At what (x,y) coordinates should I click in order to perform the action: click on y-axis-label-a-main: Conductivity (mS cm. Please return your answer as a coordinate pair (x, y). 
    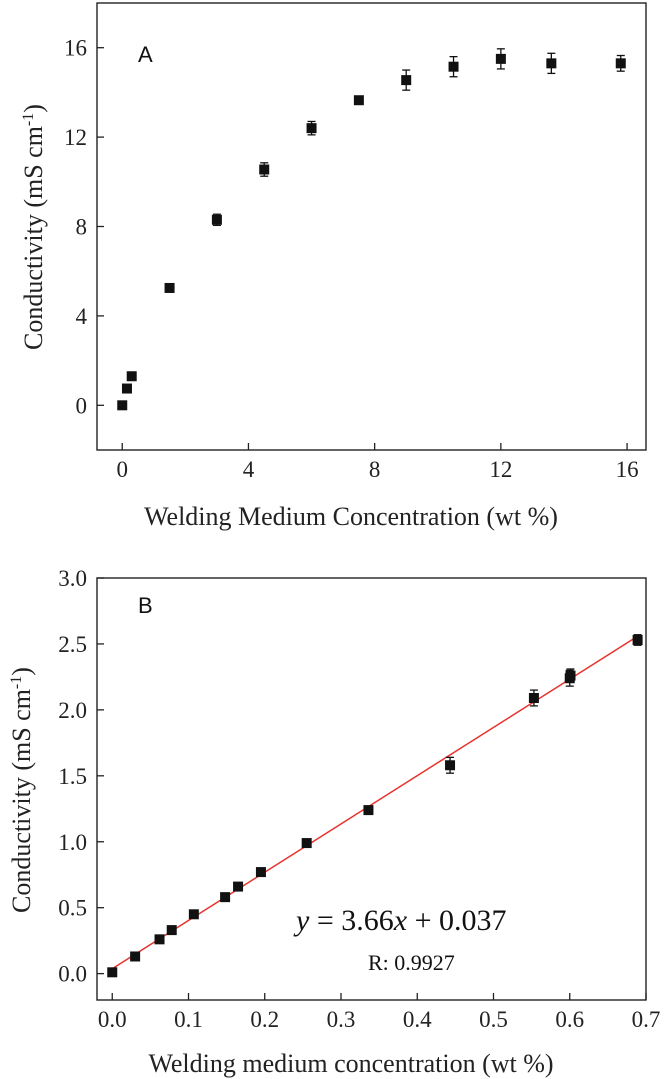
    Looking at the image, I should click on (33, 238).